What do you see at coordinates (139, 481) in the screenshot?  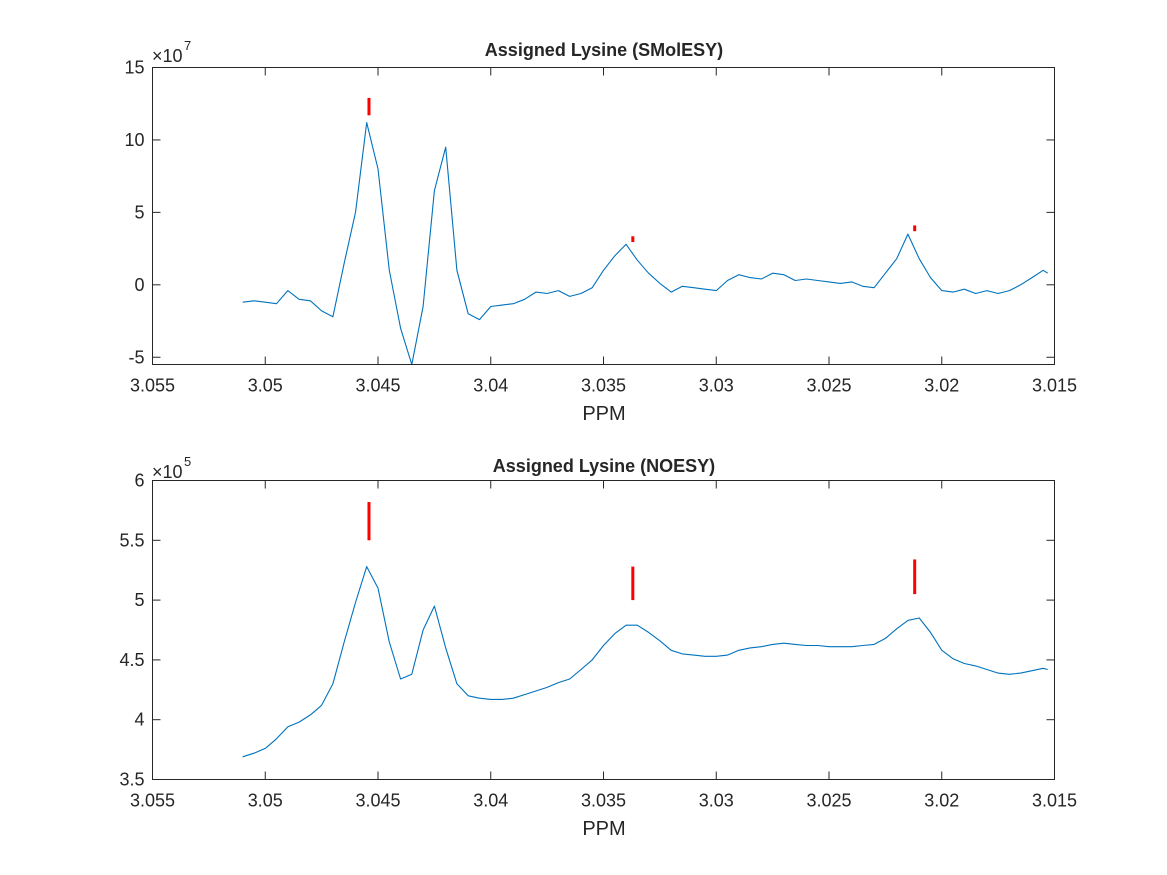 I see `y-tick-label: 6` at bounding box center [139, 481].